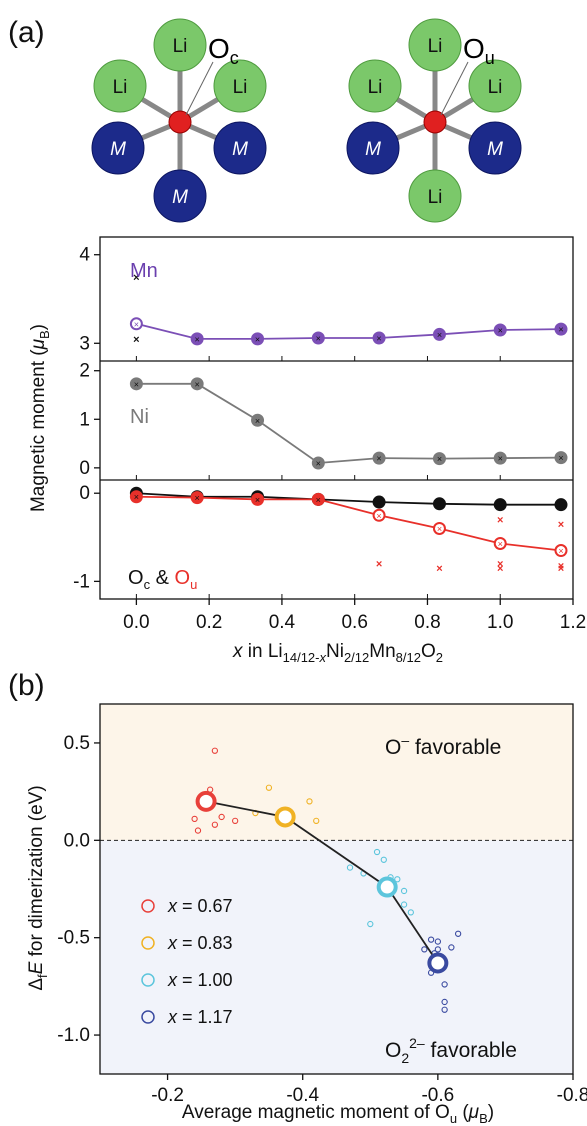 This screenshot has width=587, height=1126. I want to click on legend-label: x = 1.17, so click(200, 1017).